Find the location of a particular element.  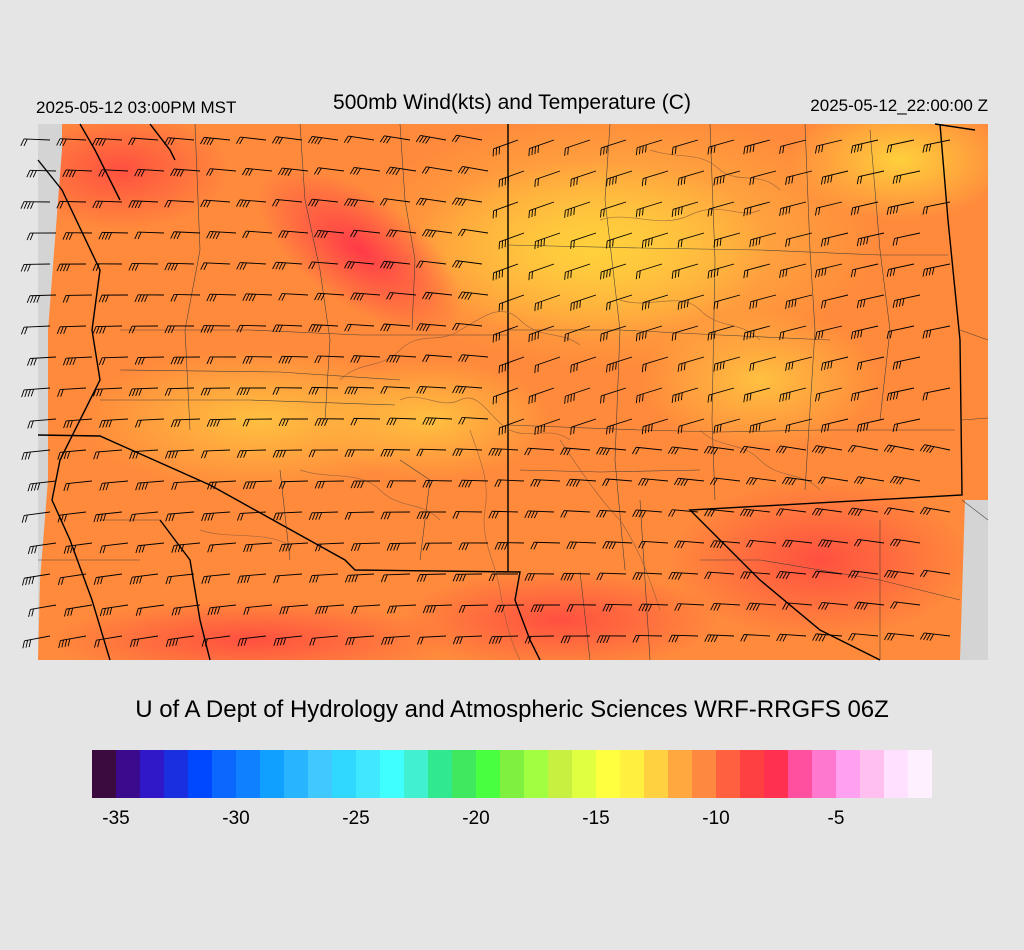

map-title: 500mb Wind(kts) and Temperature (C) is located at coordinates (512, 102).